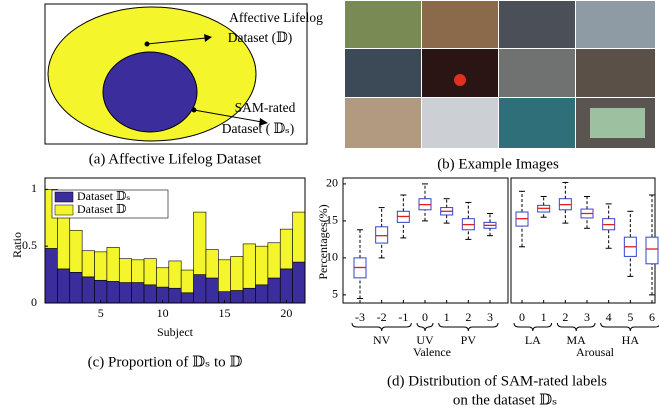 The image size is (659, 418). I want to click on y-axis-label: Ratio, so click(17, 245).